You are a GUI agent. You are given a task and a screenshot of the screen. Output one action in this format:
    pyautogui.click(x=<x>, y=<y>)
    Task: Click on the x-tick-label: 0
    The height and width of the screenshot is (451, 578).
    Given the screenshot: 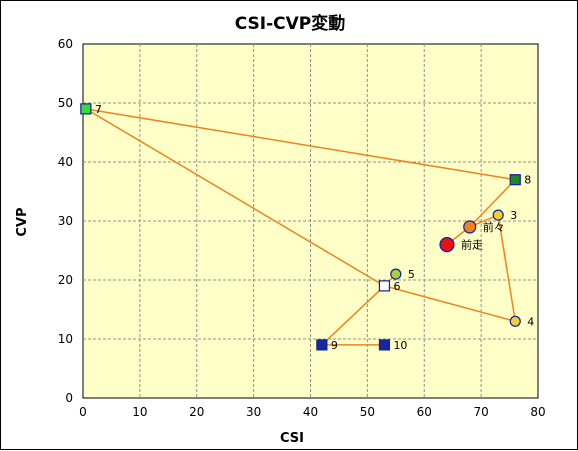 What is the action you would take?
    pyautogui.click(x=83, y=412)
    